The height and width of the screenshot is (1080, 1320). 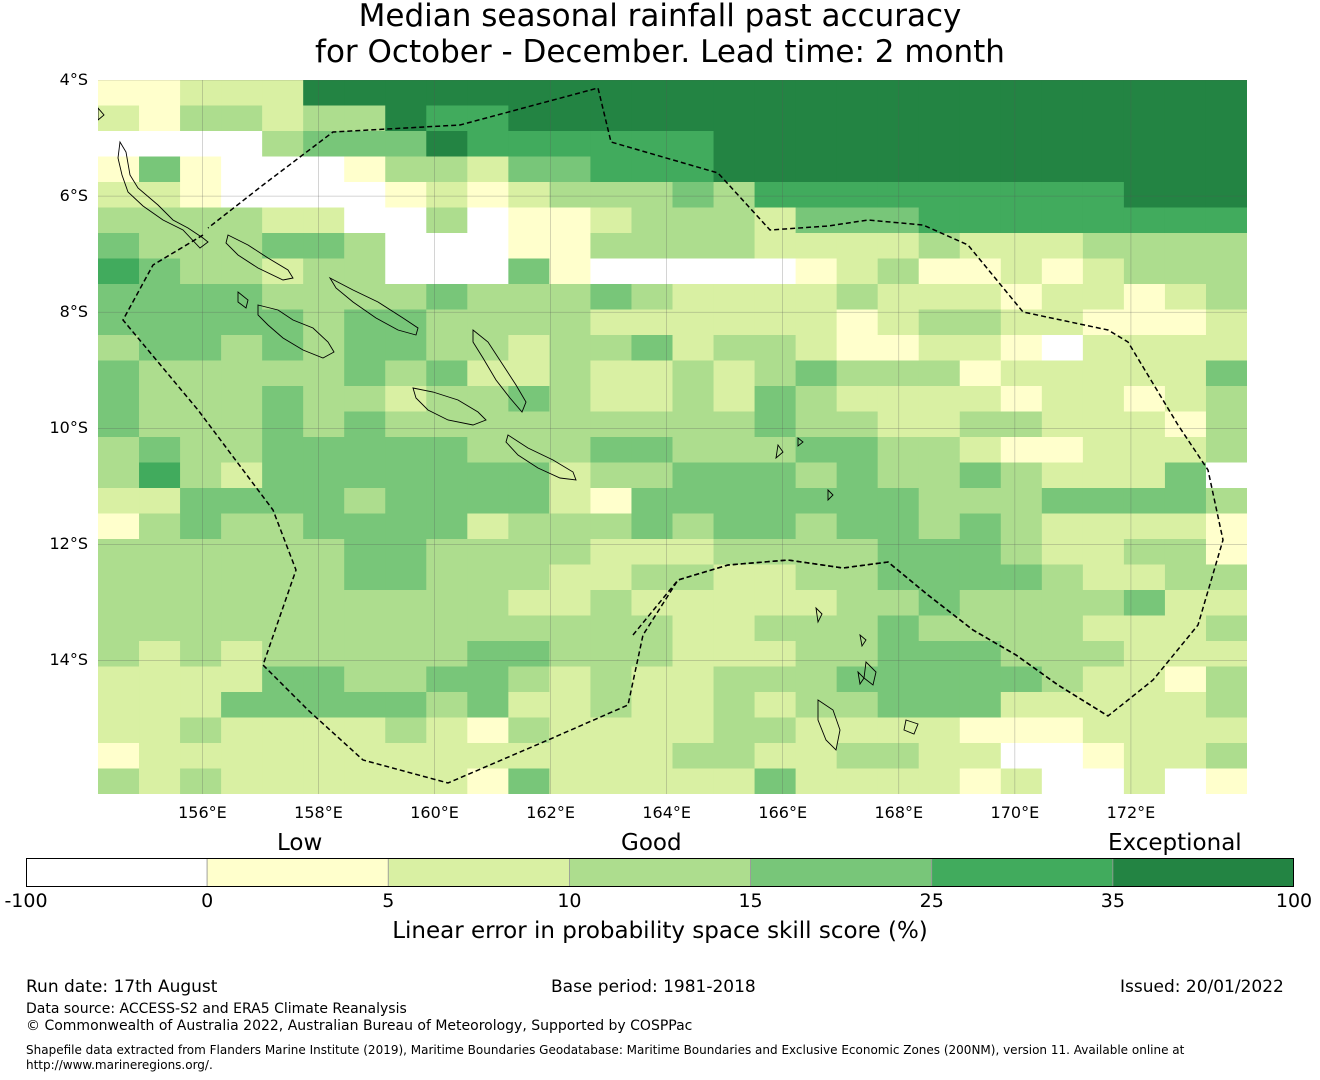 What do you see at coordinates (660, 17) in the screenshot?
I see `map-title-line1: Median seasonal rainfall past accuracy` at bounding box center [660, 17].